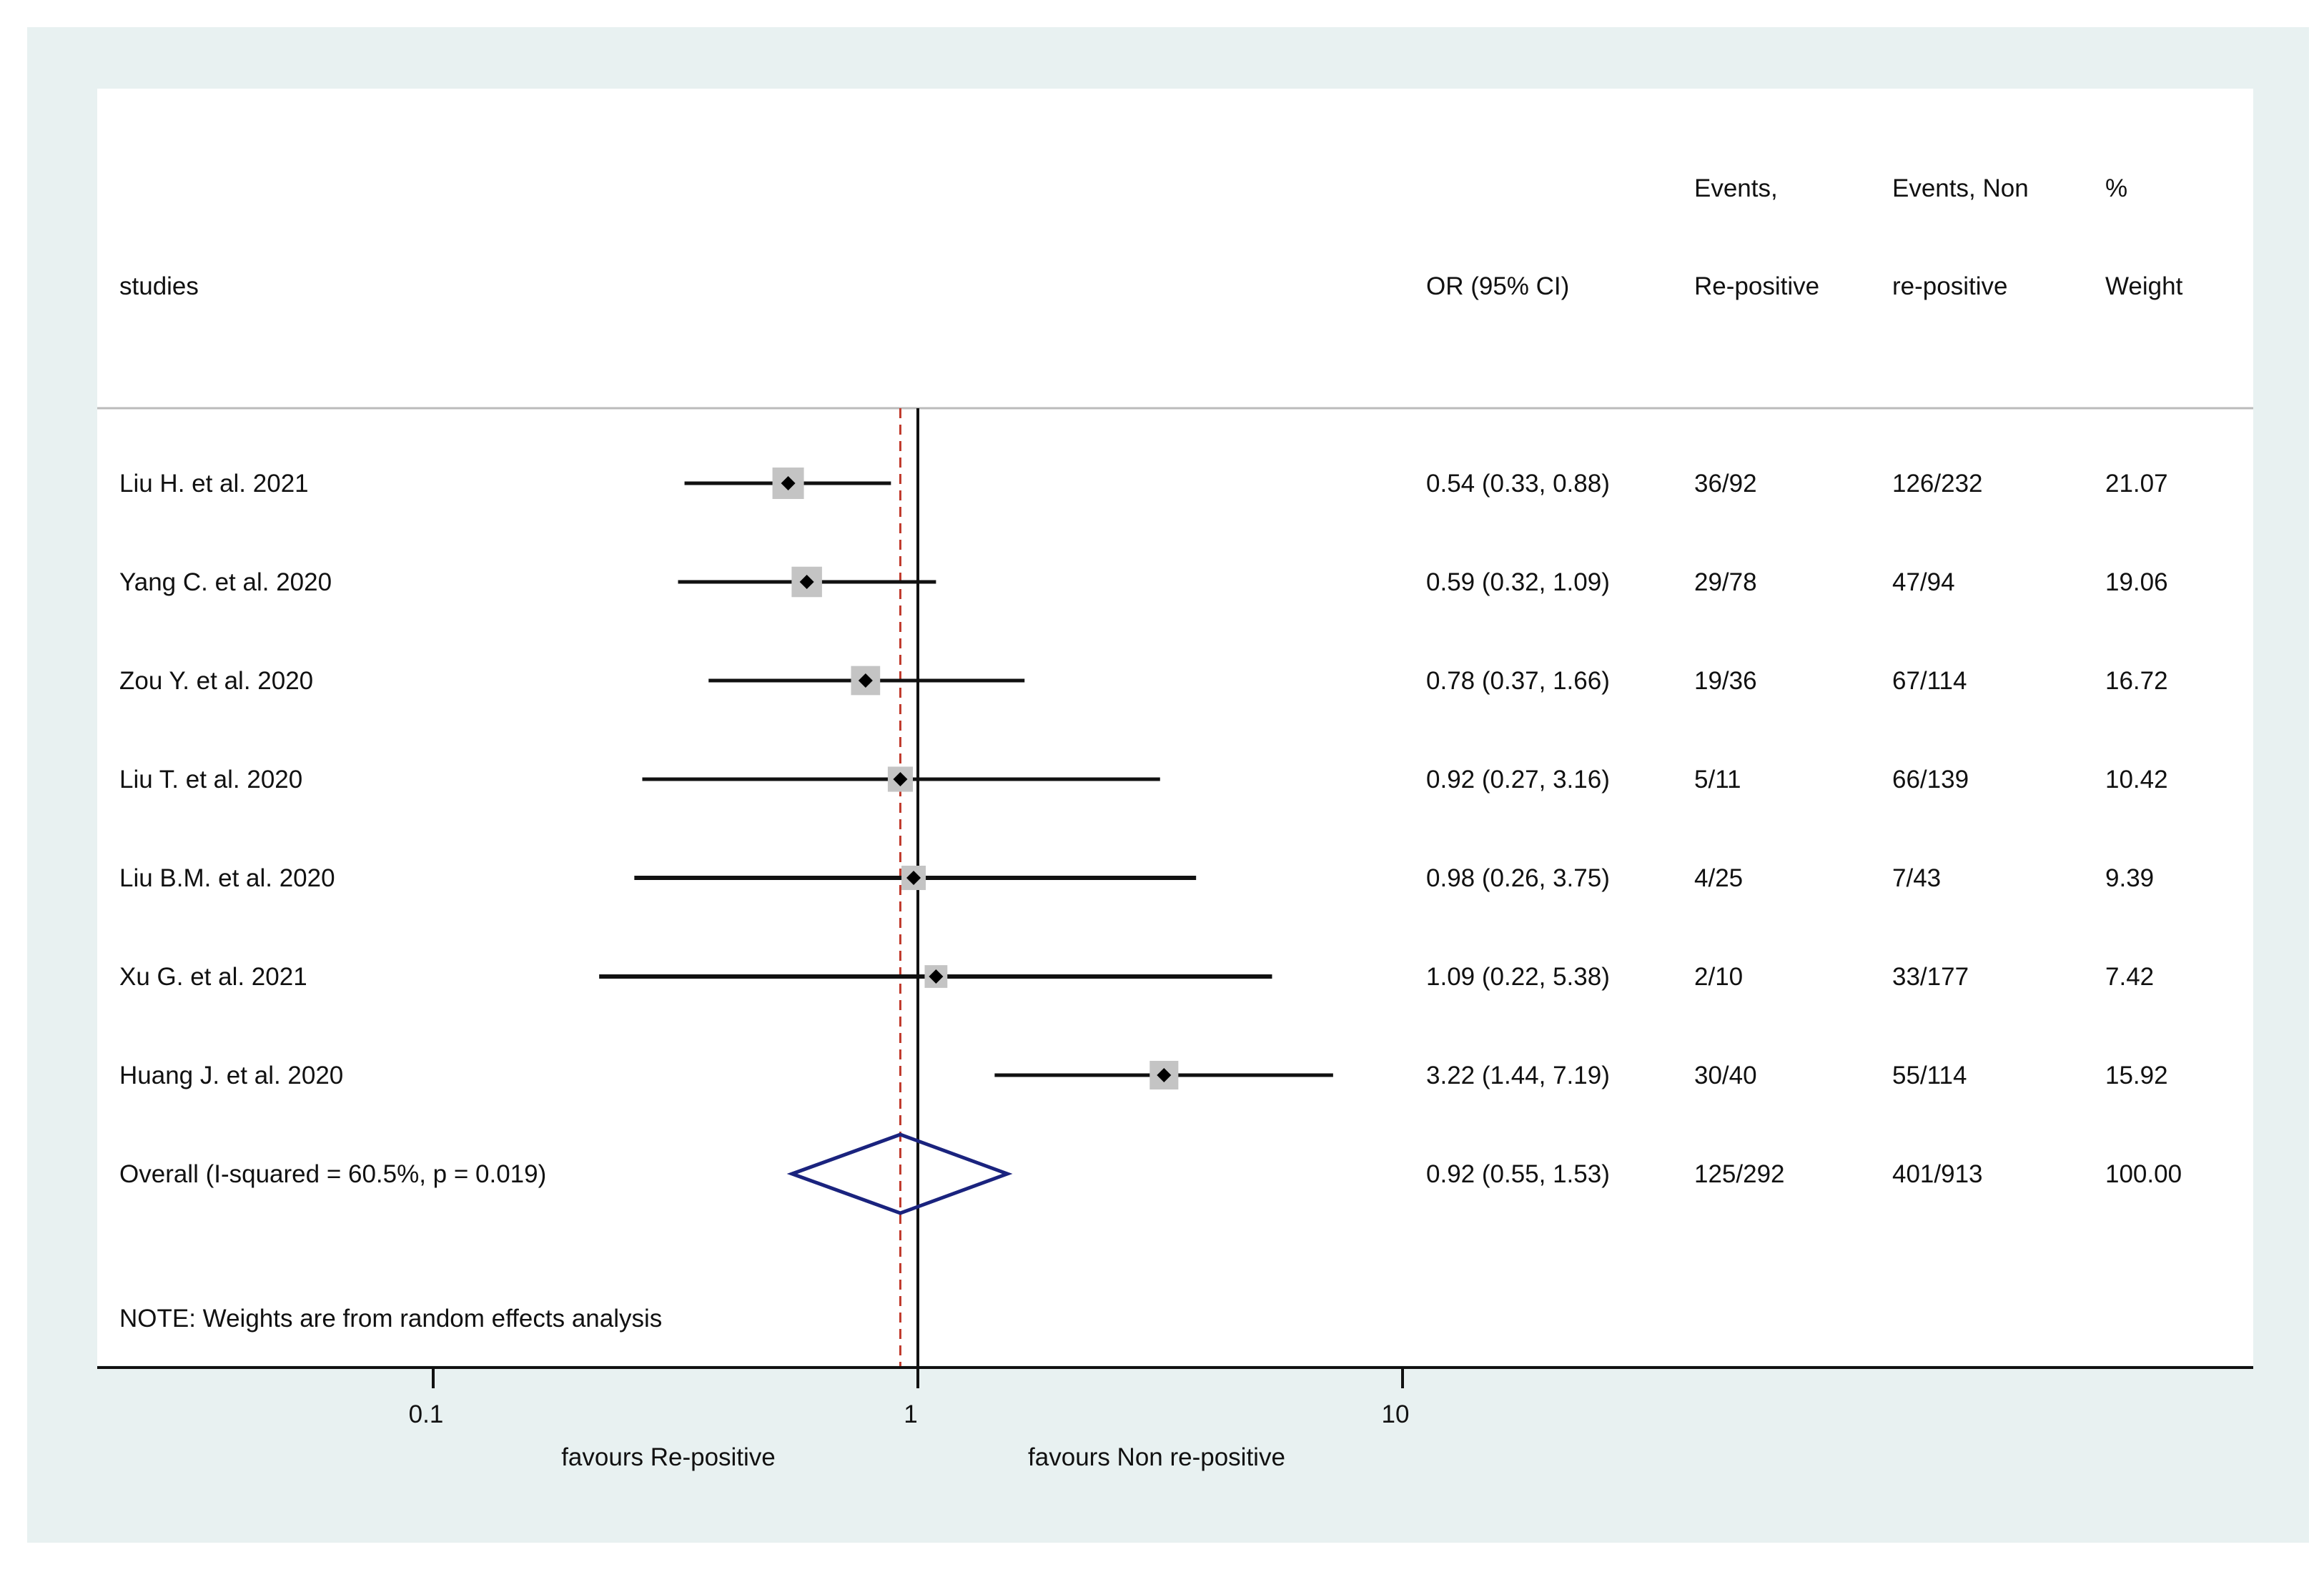 Image resolution: width=2324 pixels, height=1572 pixels. What do you see at coordinates (1518, 780) in the screenshot?
I see `or-ci-value: 0.92 (0.27, 3.16)` at bounding box center [1518, 780].